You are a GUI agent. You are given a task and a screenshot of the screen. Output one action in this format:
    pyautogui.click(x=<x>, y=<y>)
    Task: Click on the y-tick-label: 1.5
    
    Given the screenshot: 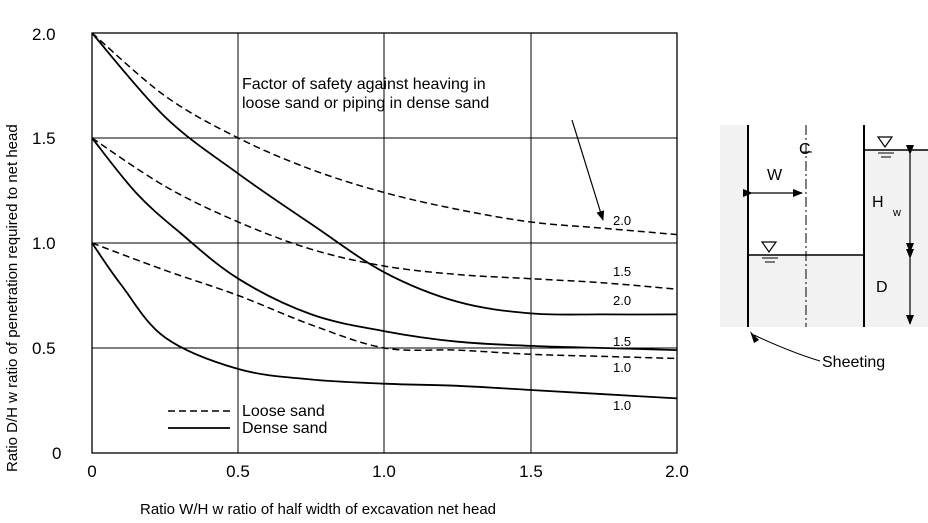 What is the action you would take?
    pyautogui.click(x=44, y=138)
    